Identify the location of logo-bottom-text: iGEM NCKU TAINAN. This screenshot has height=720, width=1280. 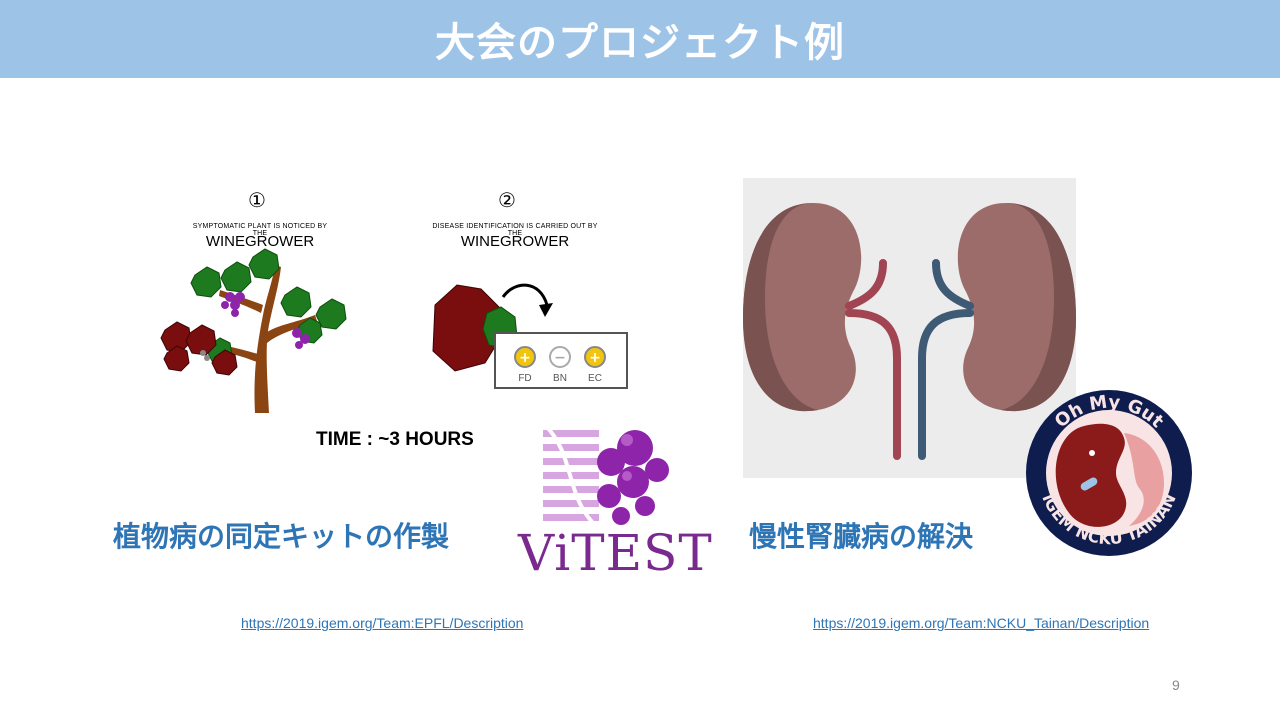
(1108, 520).